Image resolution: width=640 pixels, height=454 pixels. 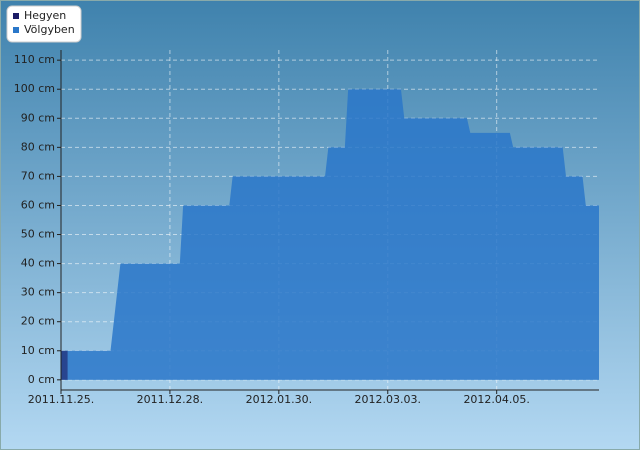 I want to click on y-tick-label: 110 cm, so click(x=34, y=59).